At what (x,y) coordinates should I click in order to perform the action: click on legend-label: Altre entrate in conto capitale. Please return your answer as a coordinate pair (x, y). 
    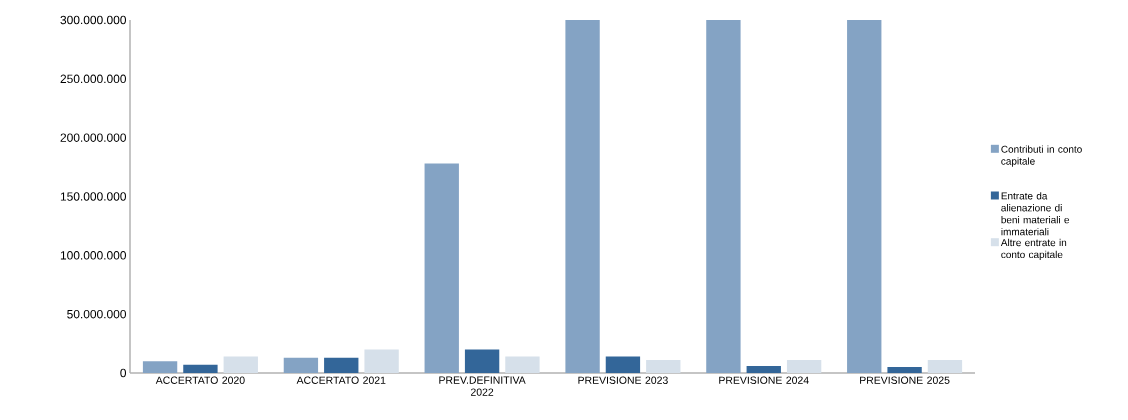
    Looking at the image, I should click on (1033, 249).